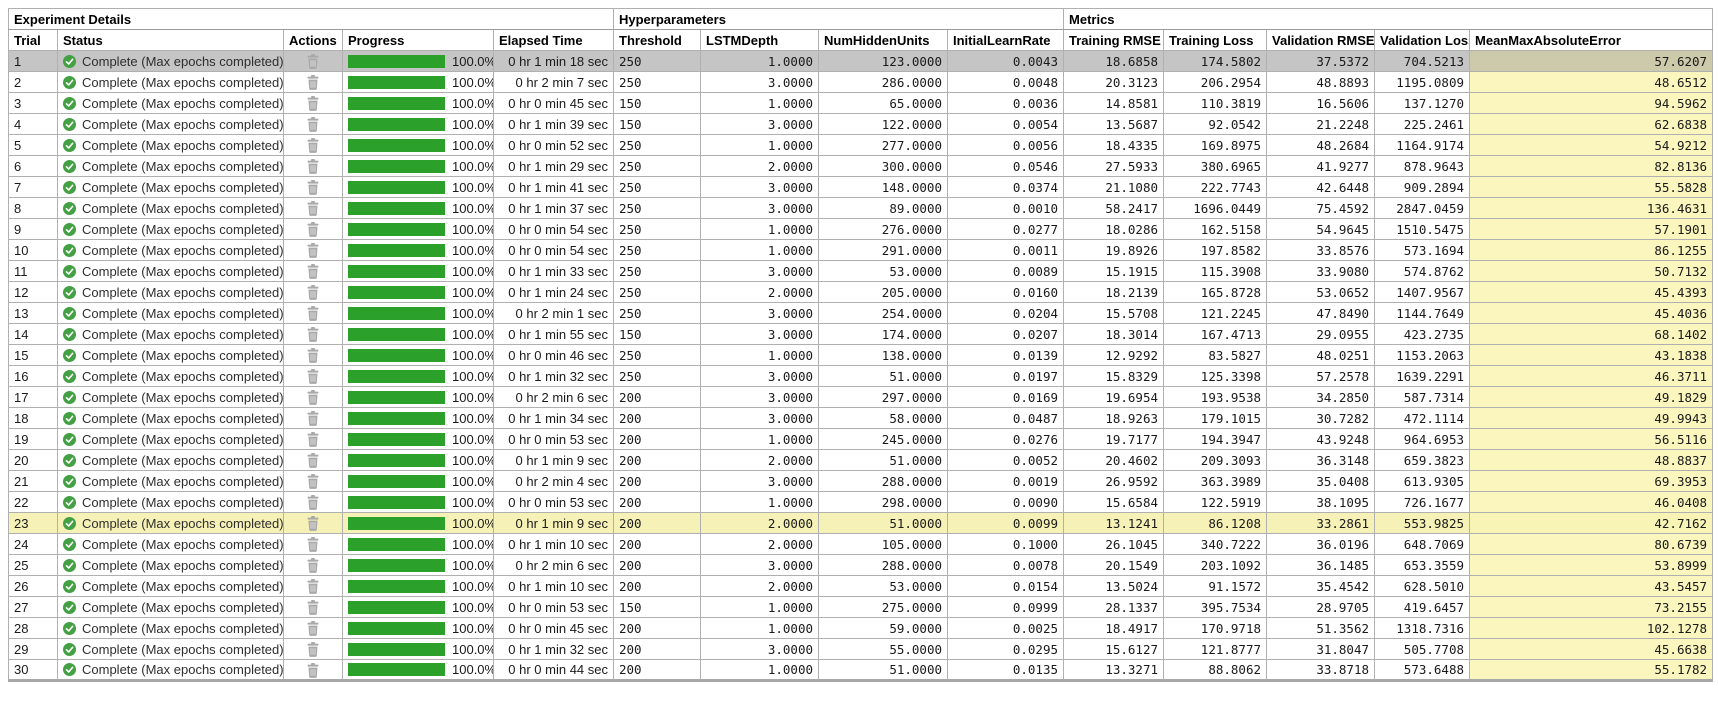  Describe the element at coordinates (883, 523) in the screenshot. I see `numhiddenunits-cell: 51.0000` at that location.